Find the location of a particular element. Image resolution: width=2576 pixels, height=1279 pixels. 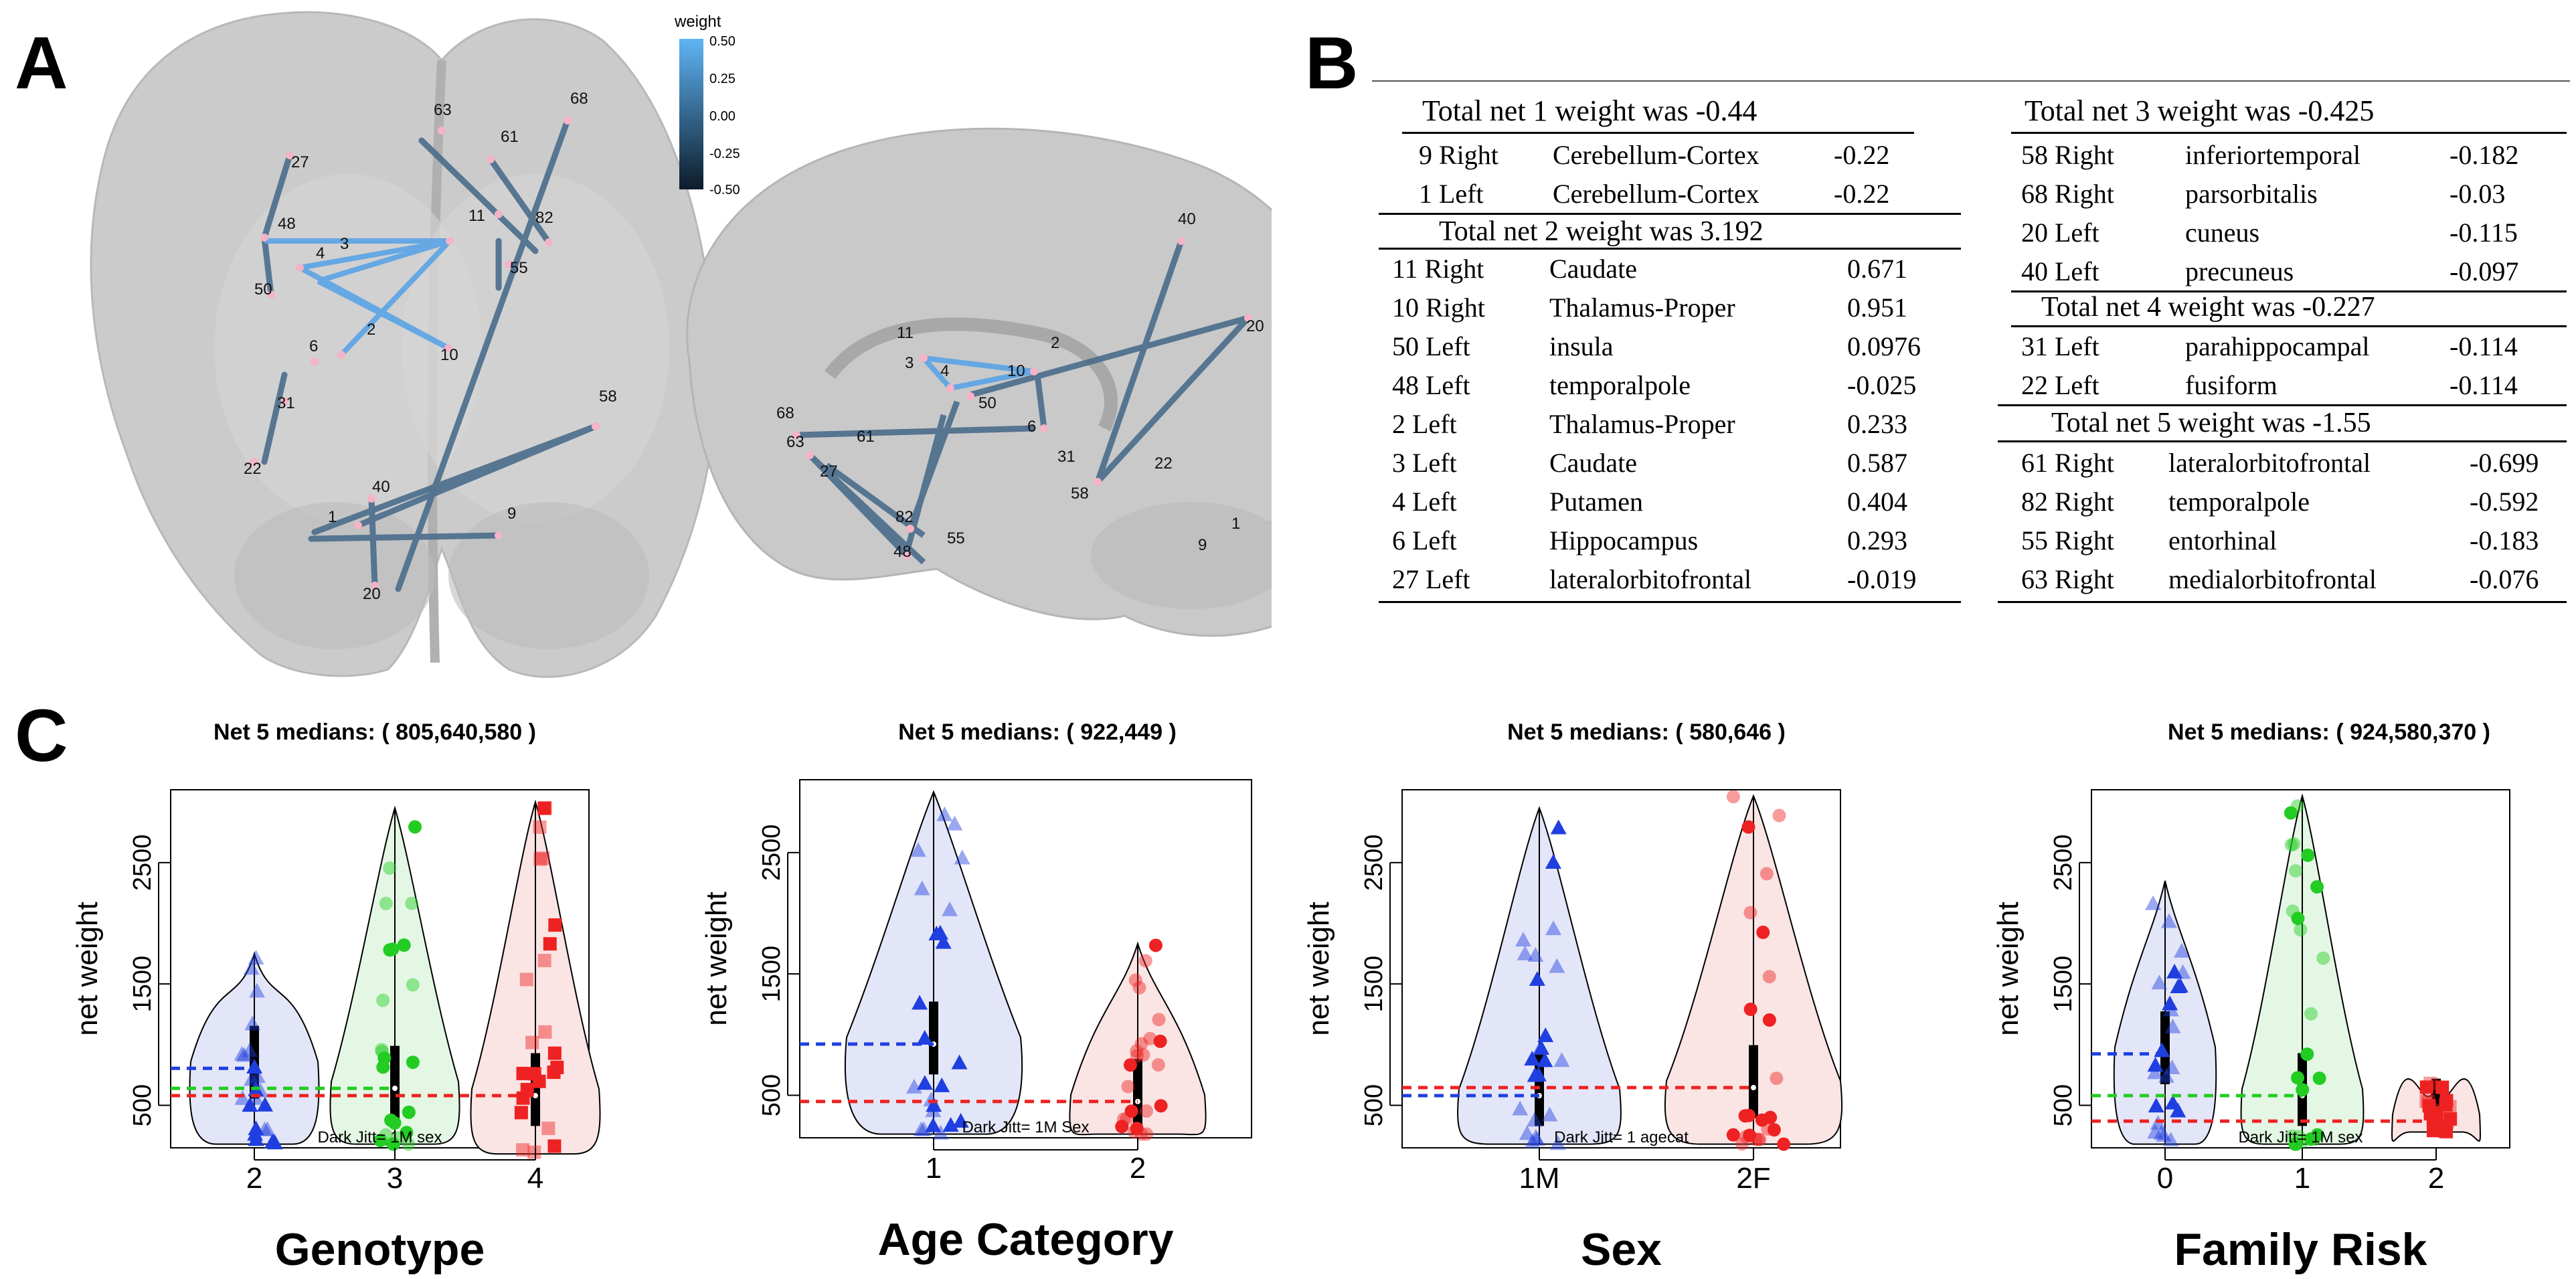

x-tick-label: 0 is located at coordinates (2165, 1178).